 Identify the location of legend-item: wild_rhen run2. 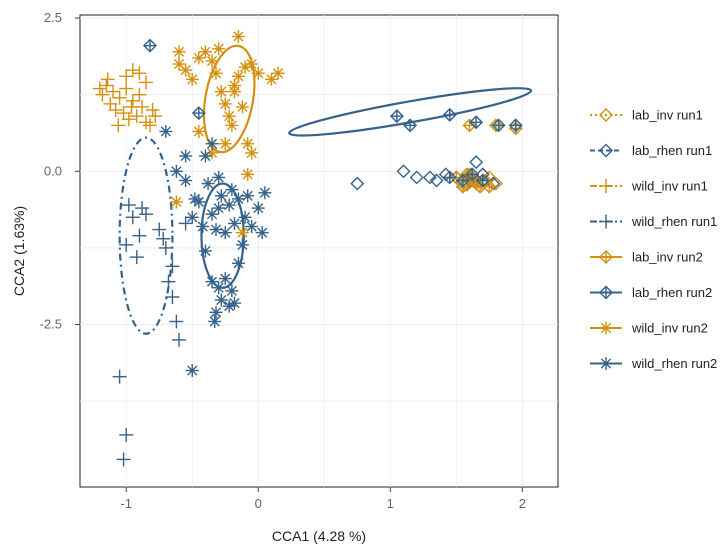
(653, 363).